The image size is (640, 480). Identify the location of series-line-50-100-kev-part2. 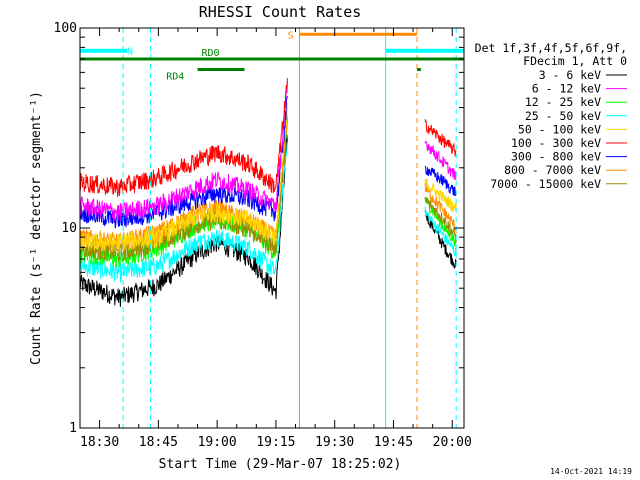
(440, 195).